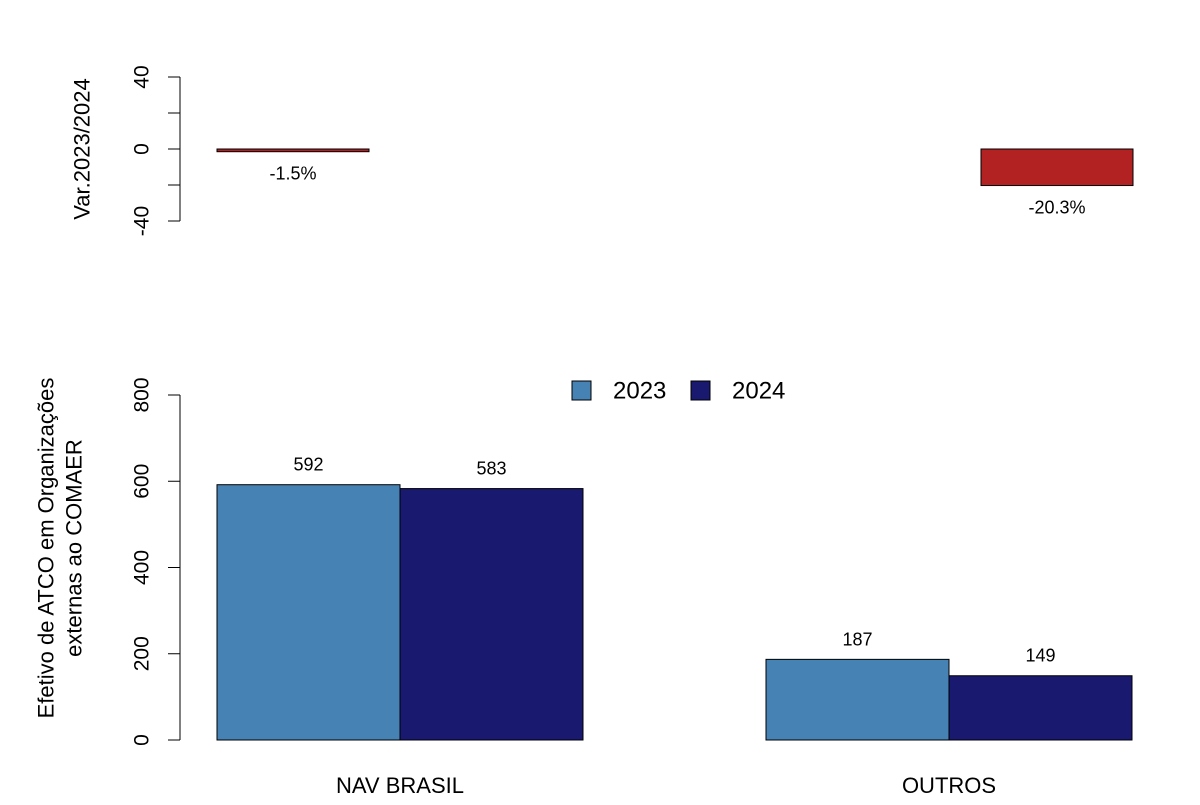  Describe the element at coordinates (142, 149) in the screenshot. I see `top-y-tick-label: 0` at that location.